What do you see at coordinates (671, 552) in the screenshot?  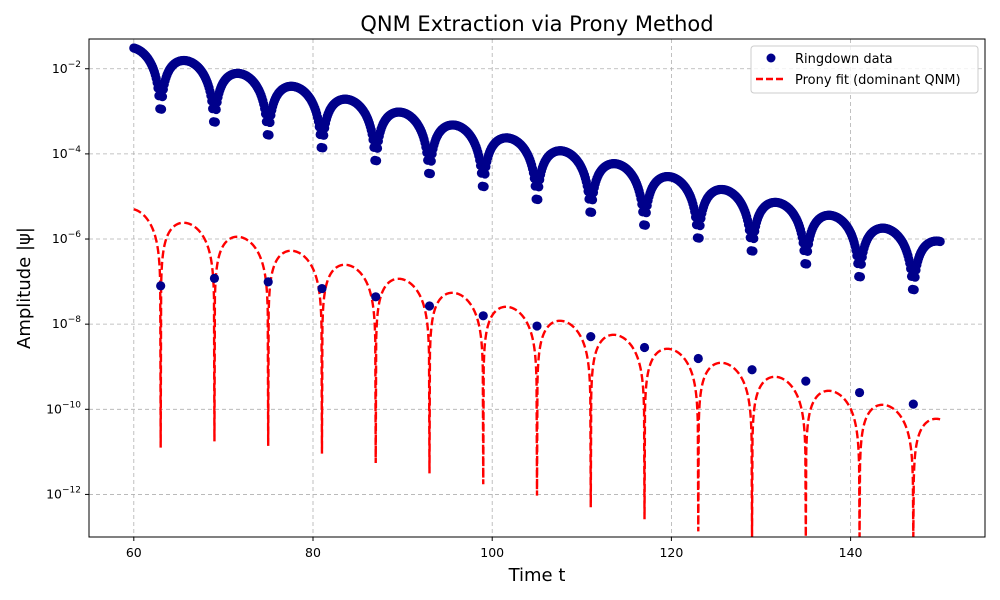 I see `x-tick-label: 120` at bounding box center [671, 552].